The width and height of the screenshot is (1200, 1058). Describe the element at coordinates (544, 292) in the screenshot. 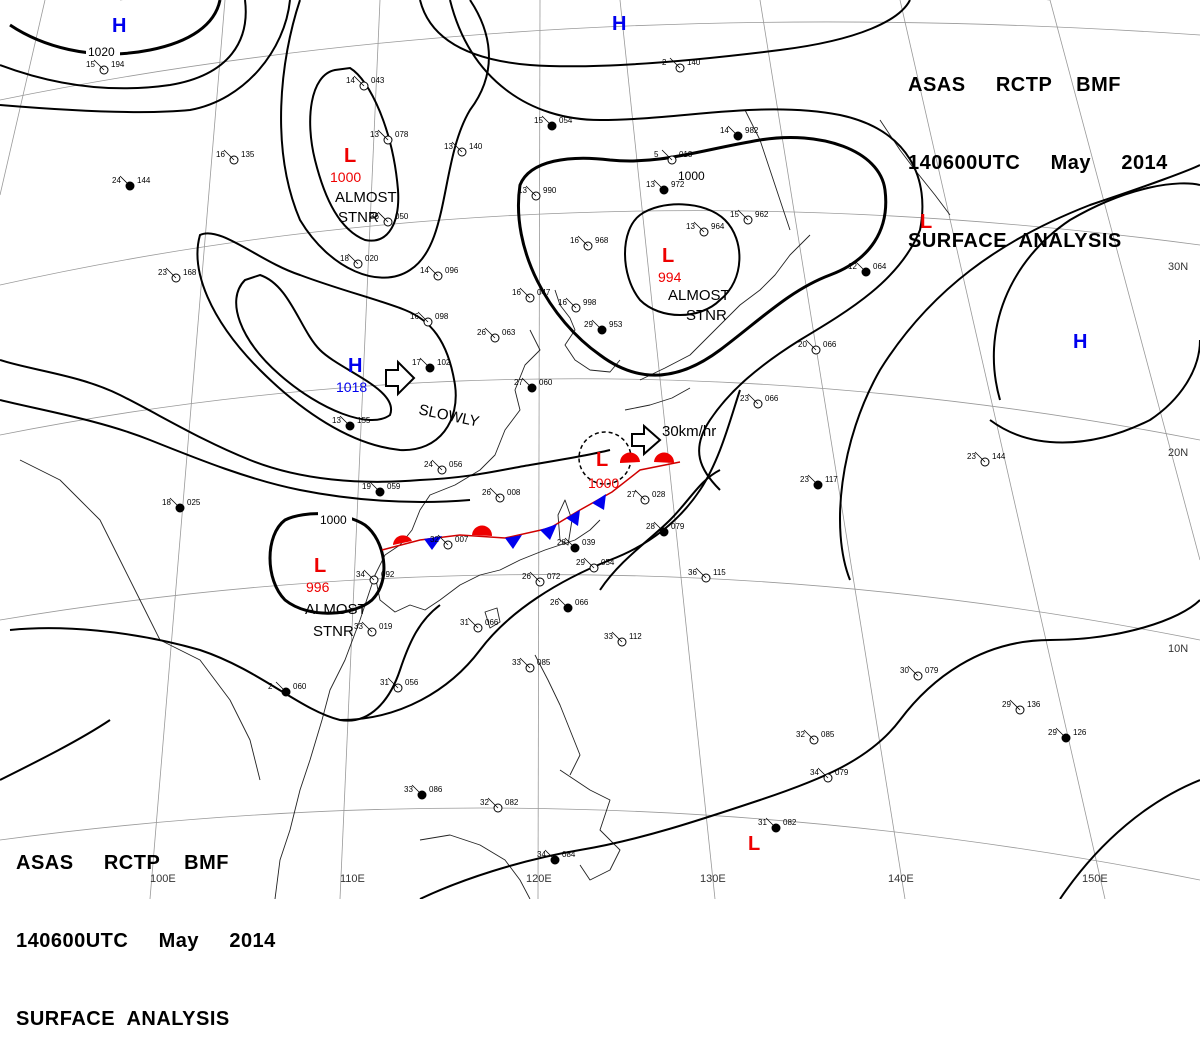

I see `station-pressure: 047` at that location.